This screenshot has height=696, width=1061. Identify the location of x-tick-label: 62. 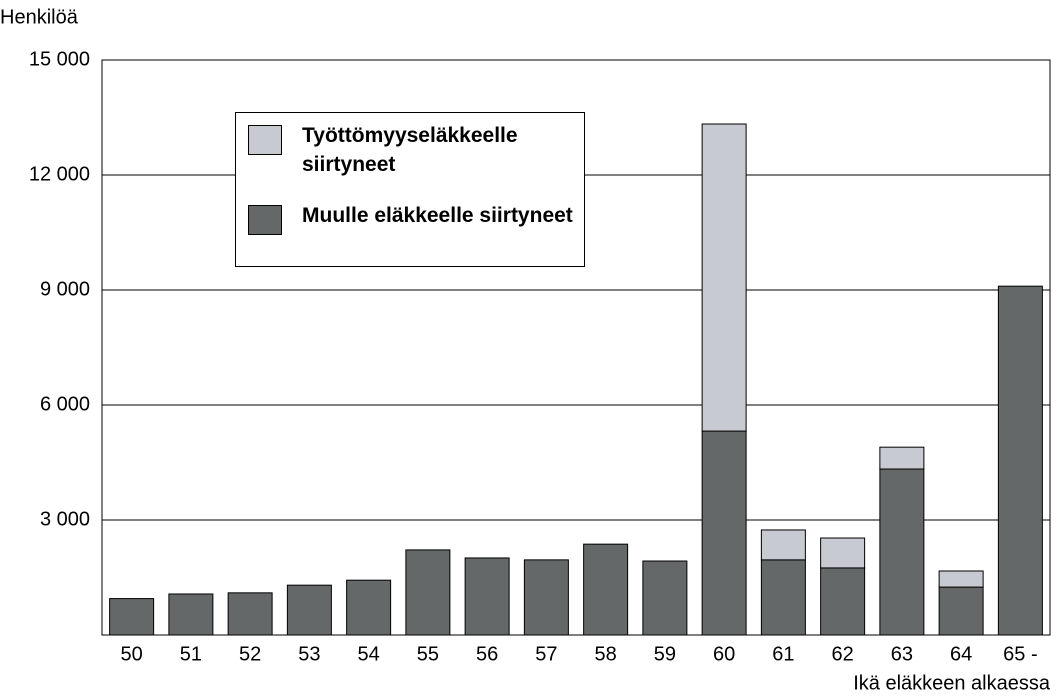
(843, 654).